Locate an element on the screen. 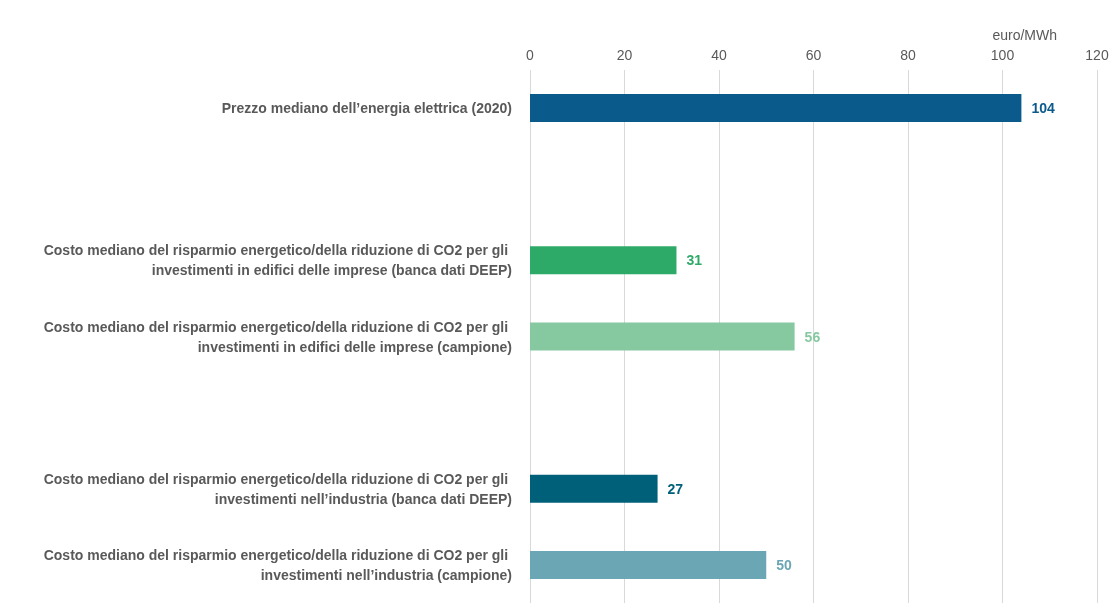 Image resolution: width=1117 pixels, height=603 pixels. data-label: 31 is located at coordinates (694, 260).